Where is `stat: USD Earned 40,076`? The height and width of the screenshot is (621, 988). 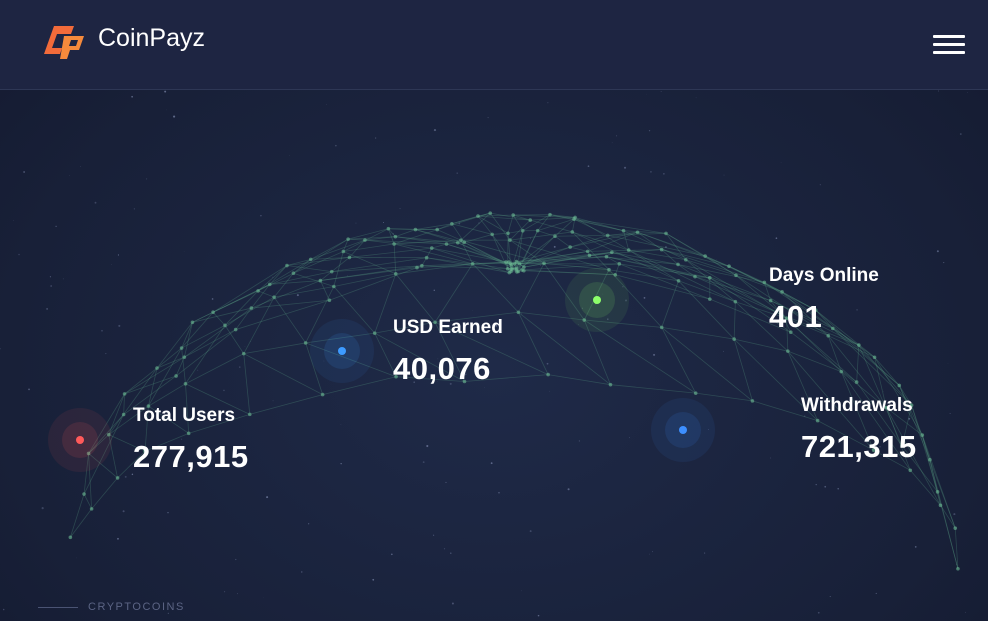
stat: USD Earned 40,076 is located at coordinates (448, 352).